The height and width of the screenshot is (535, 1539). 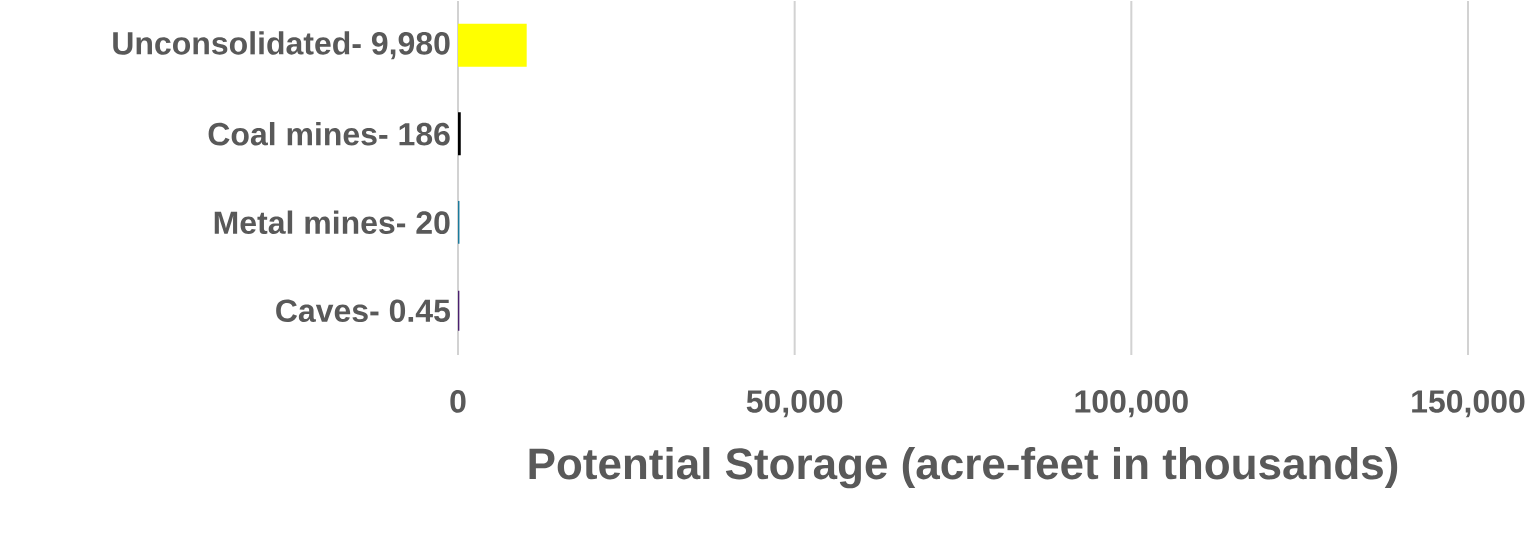 What do you see at coordinates (794, 404) in the screenshot?
I see `x-tick-label: 50,000` at bounding box center [794, 404].